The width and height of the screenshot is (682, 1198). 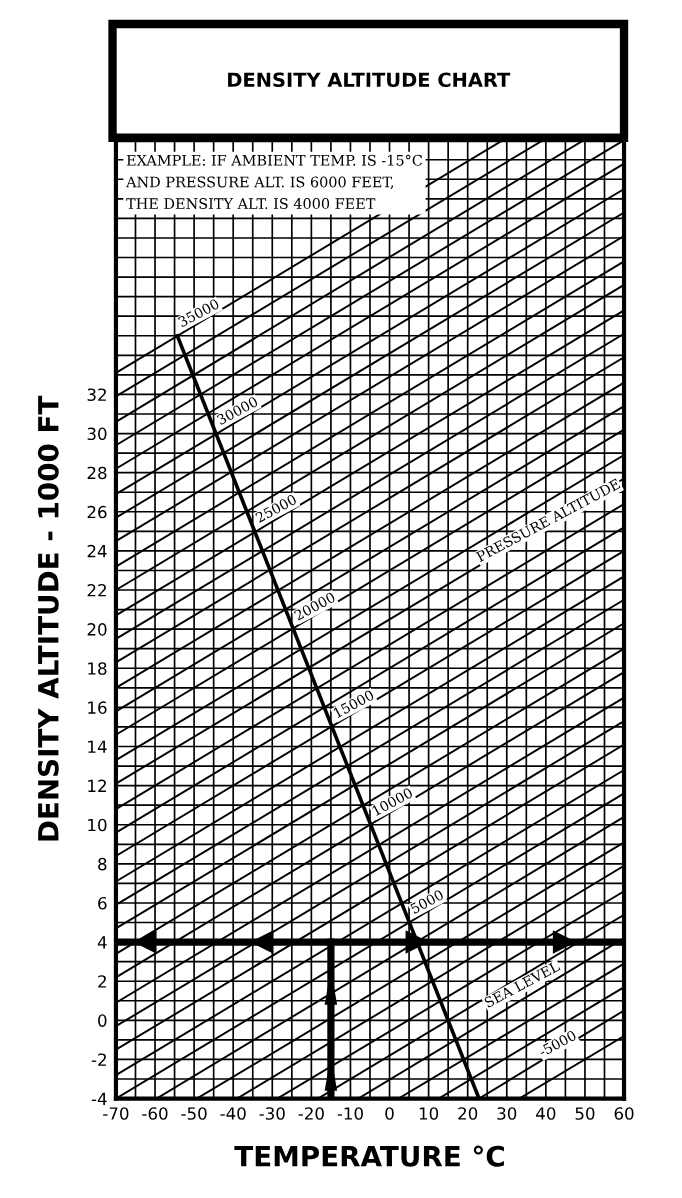 I want to click on y-tick-label: 22, so click(x=96, y=590).